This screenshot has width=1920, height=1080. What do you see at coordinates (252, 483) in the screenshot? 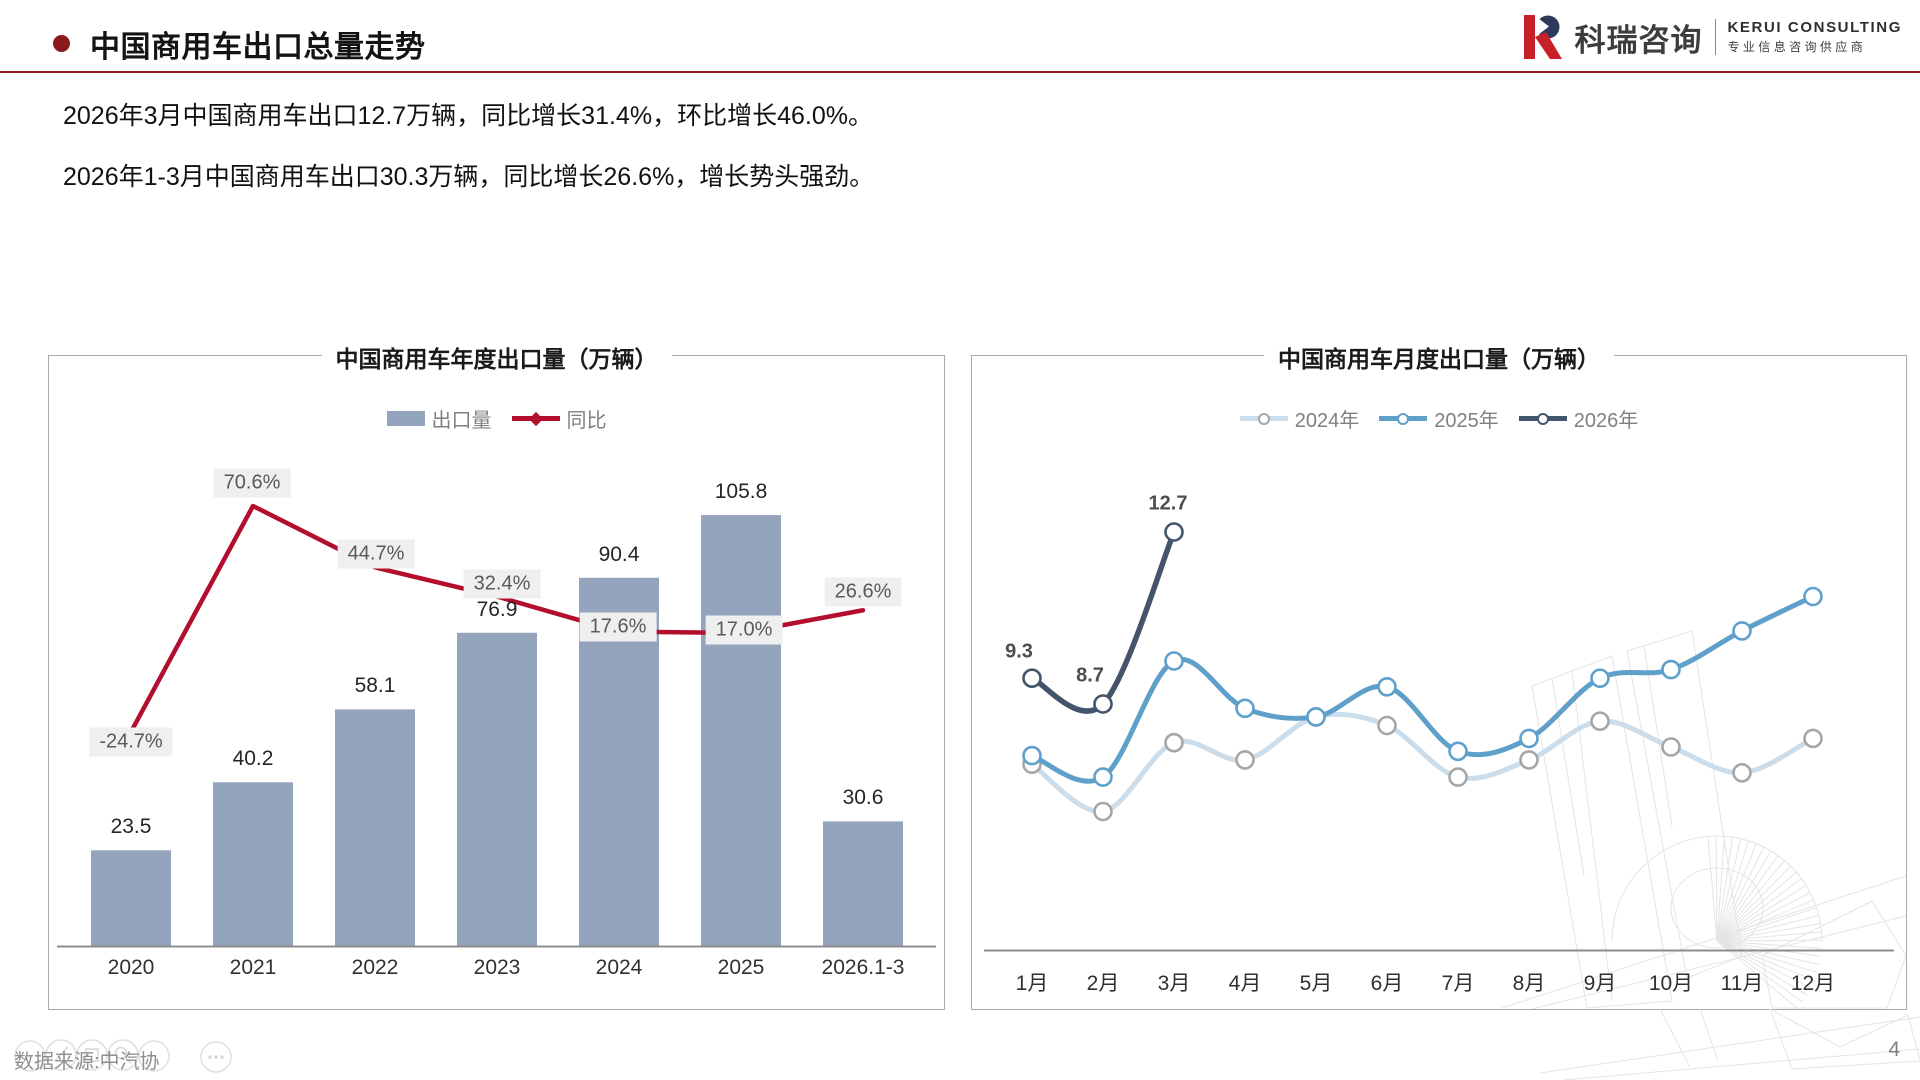
I see `pct-label: 70.6%` at bounding box center [252, 483].